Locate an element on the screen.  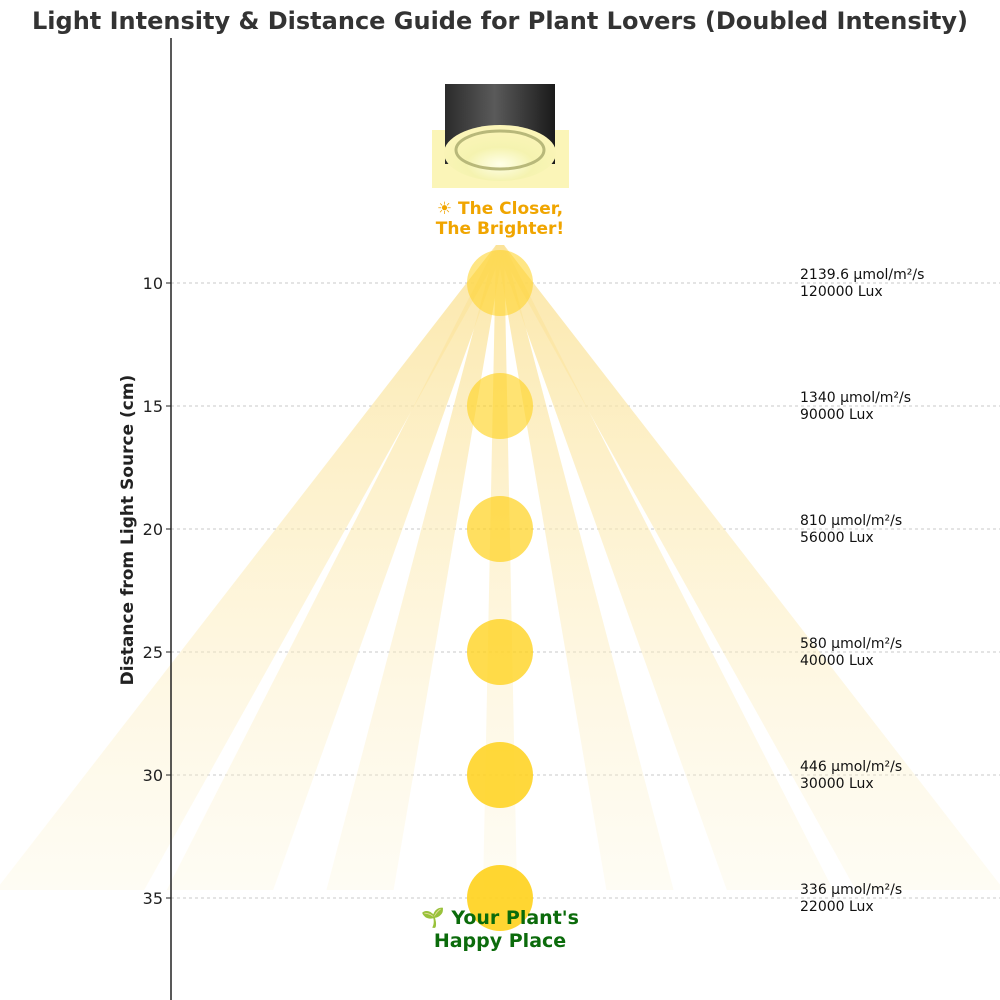
lux-label-35cm: 22000 Lux is located at coordinates (837, 907).